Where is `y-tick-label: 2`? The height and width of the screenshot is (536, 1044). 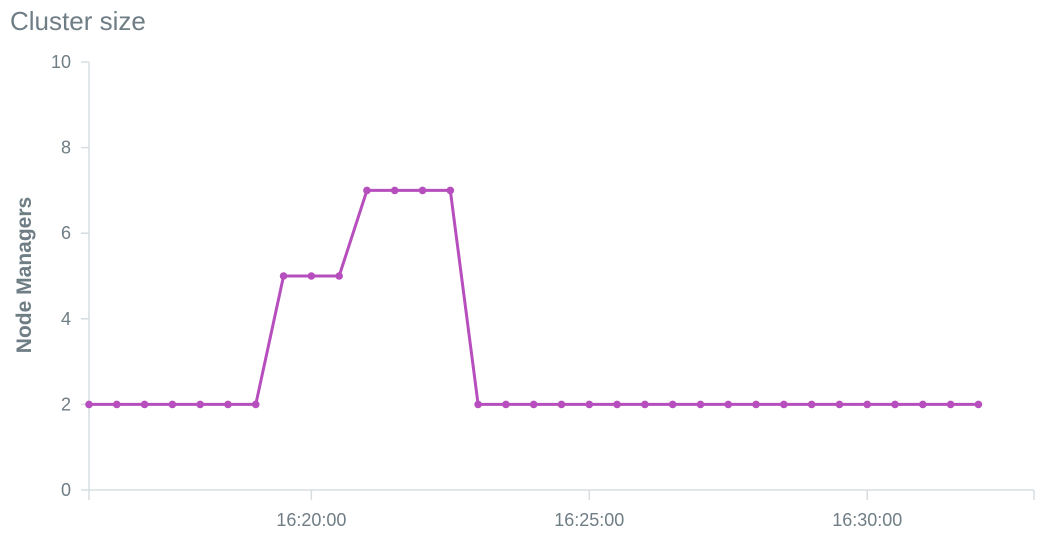 y-tick-label: 2 is located at coordinates (66, 404).